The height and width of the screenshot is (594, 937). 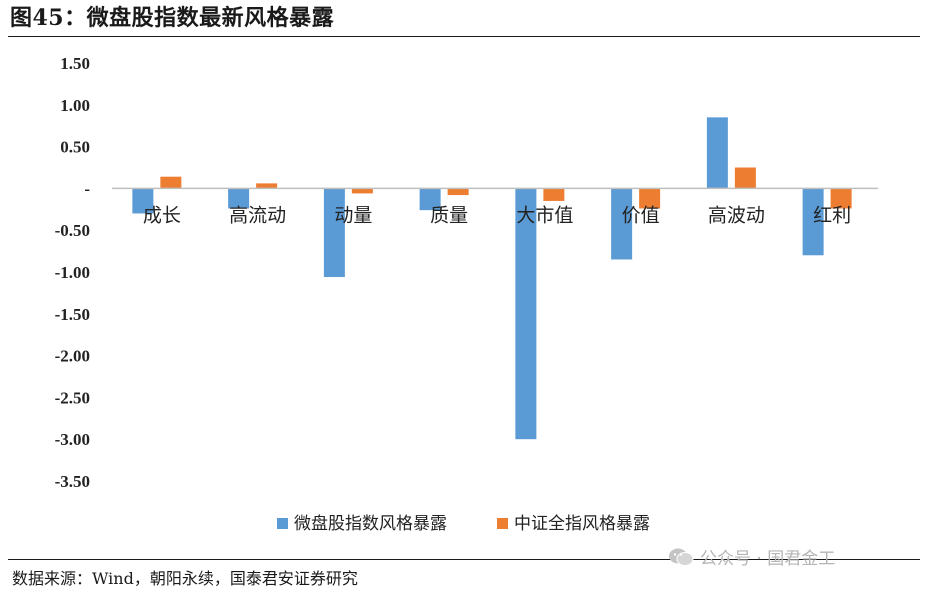 What do you see at coordinates (370, 524) in the screenshot?
I see `legend-label-0: 微盘股指数风格暴露` at bounding box center [370, 524].